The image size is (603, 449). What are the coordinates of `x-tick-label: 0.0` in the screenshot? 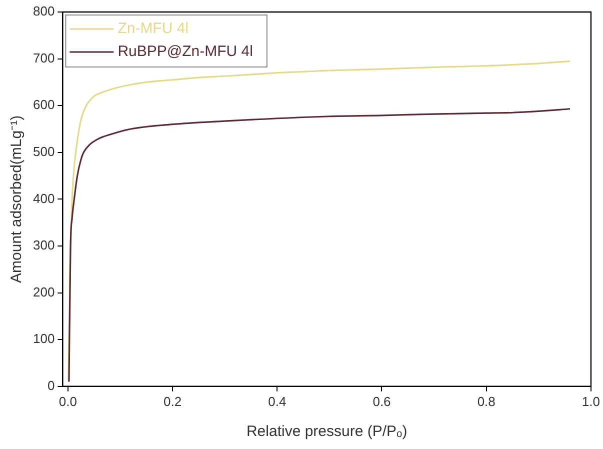 It's located at (67, 401).